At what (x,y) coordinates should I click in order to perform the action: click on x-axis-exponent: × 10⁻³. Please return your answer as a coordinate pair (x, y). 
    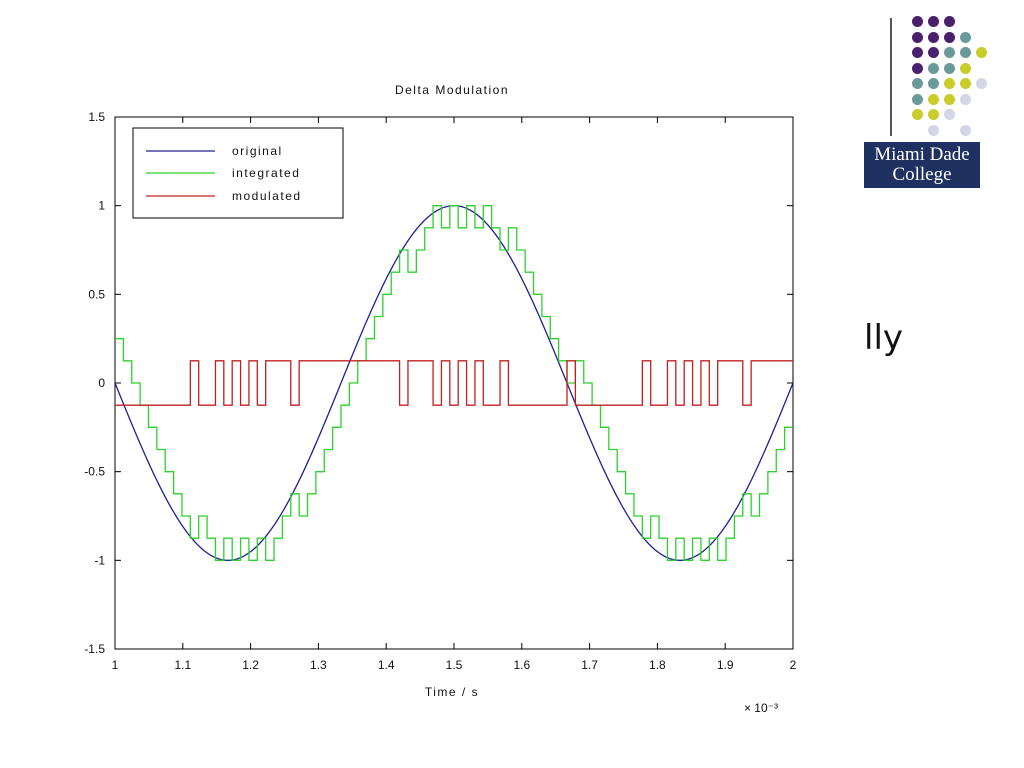
    Looking at the image, I should click on (761, 708).